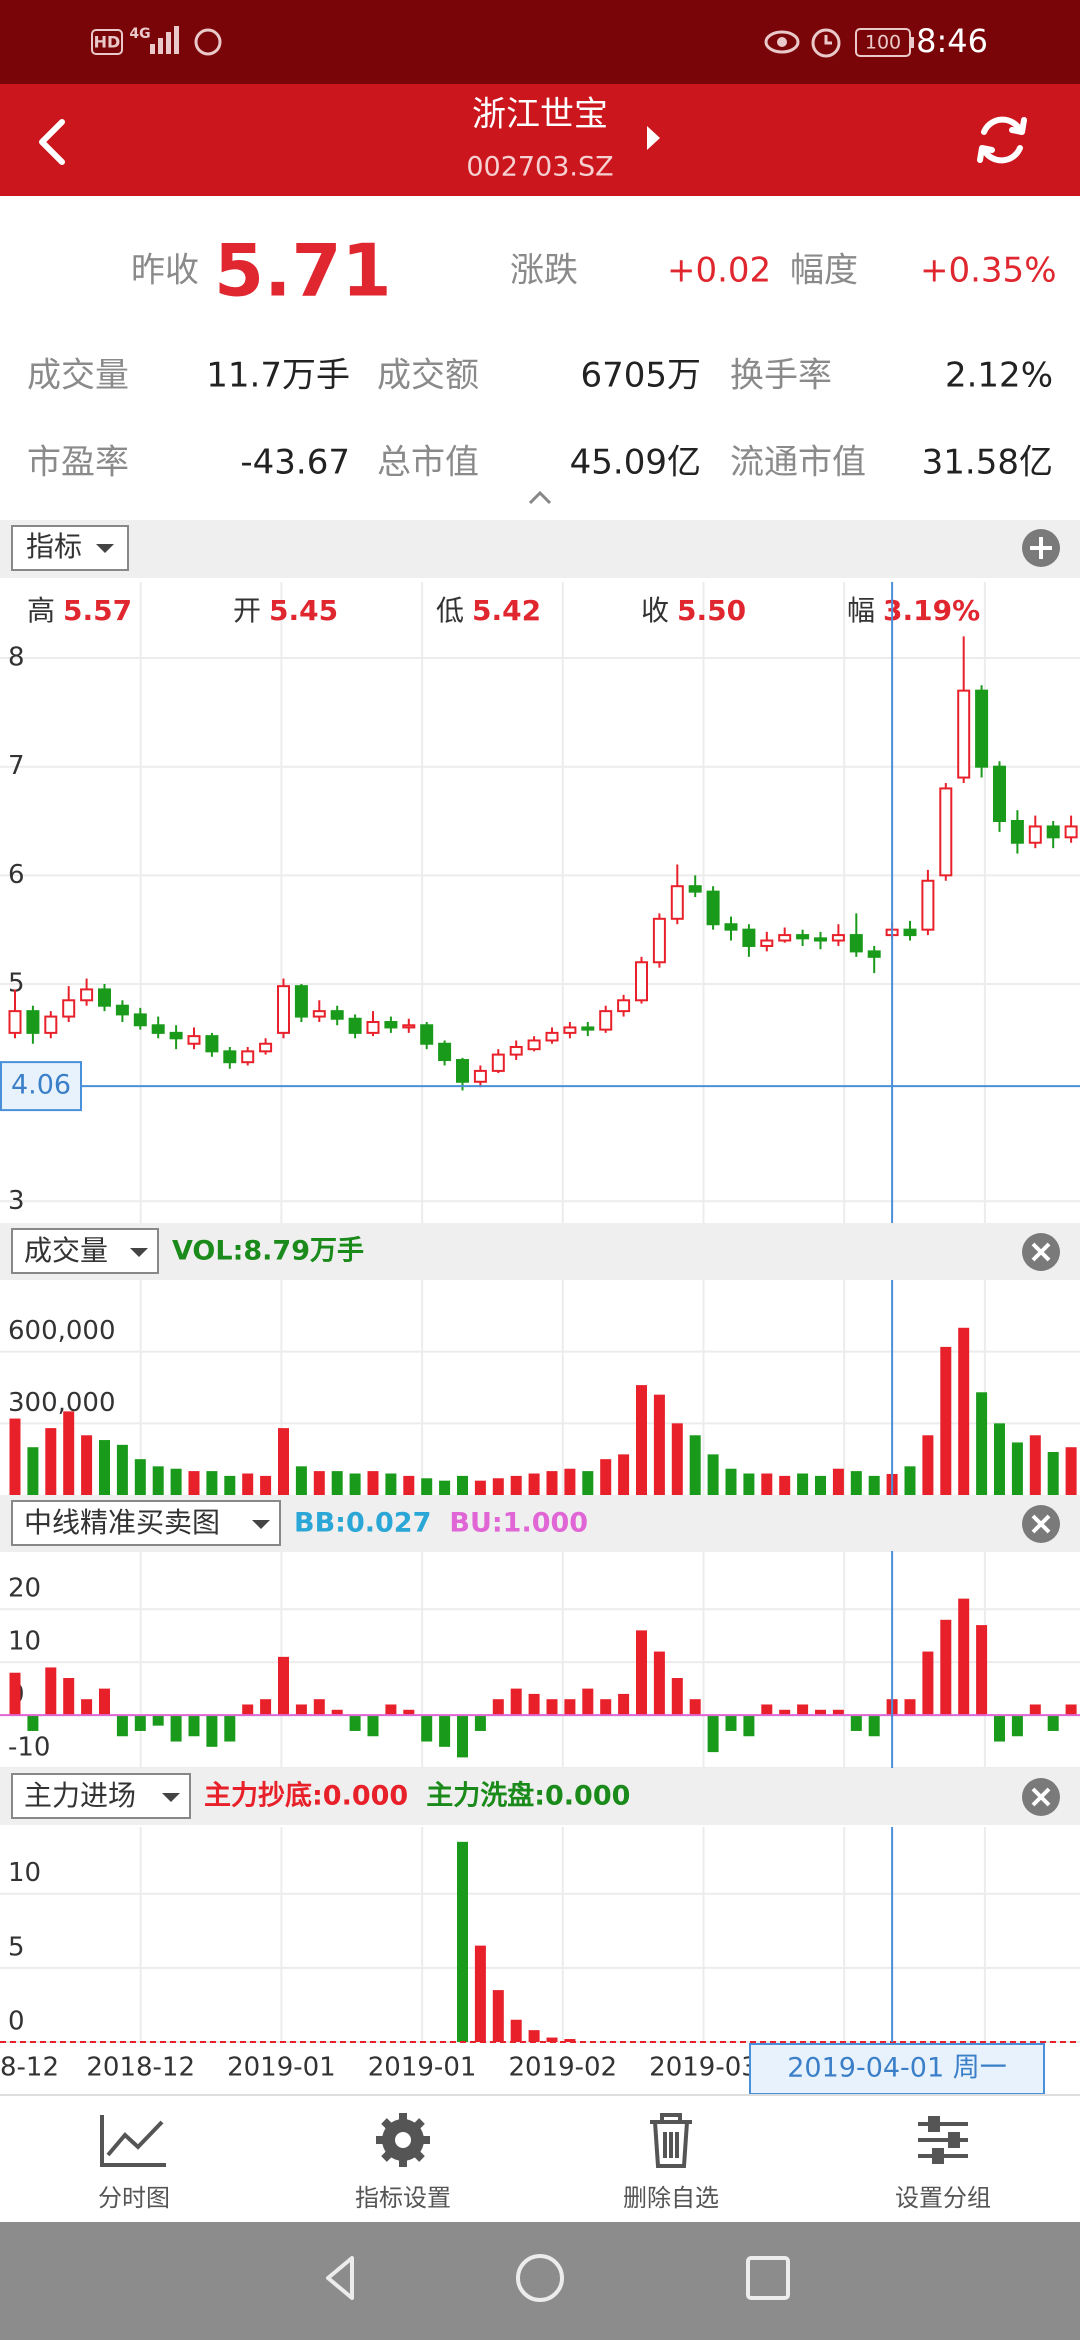 This screenshot has width=1080, height=2340. Describe the element at coordinates (134, 2198) in the screenshot. I see `nav-label: 分时图` at that location.